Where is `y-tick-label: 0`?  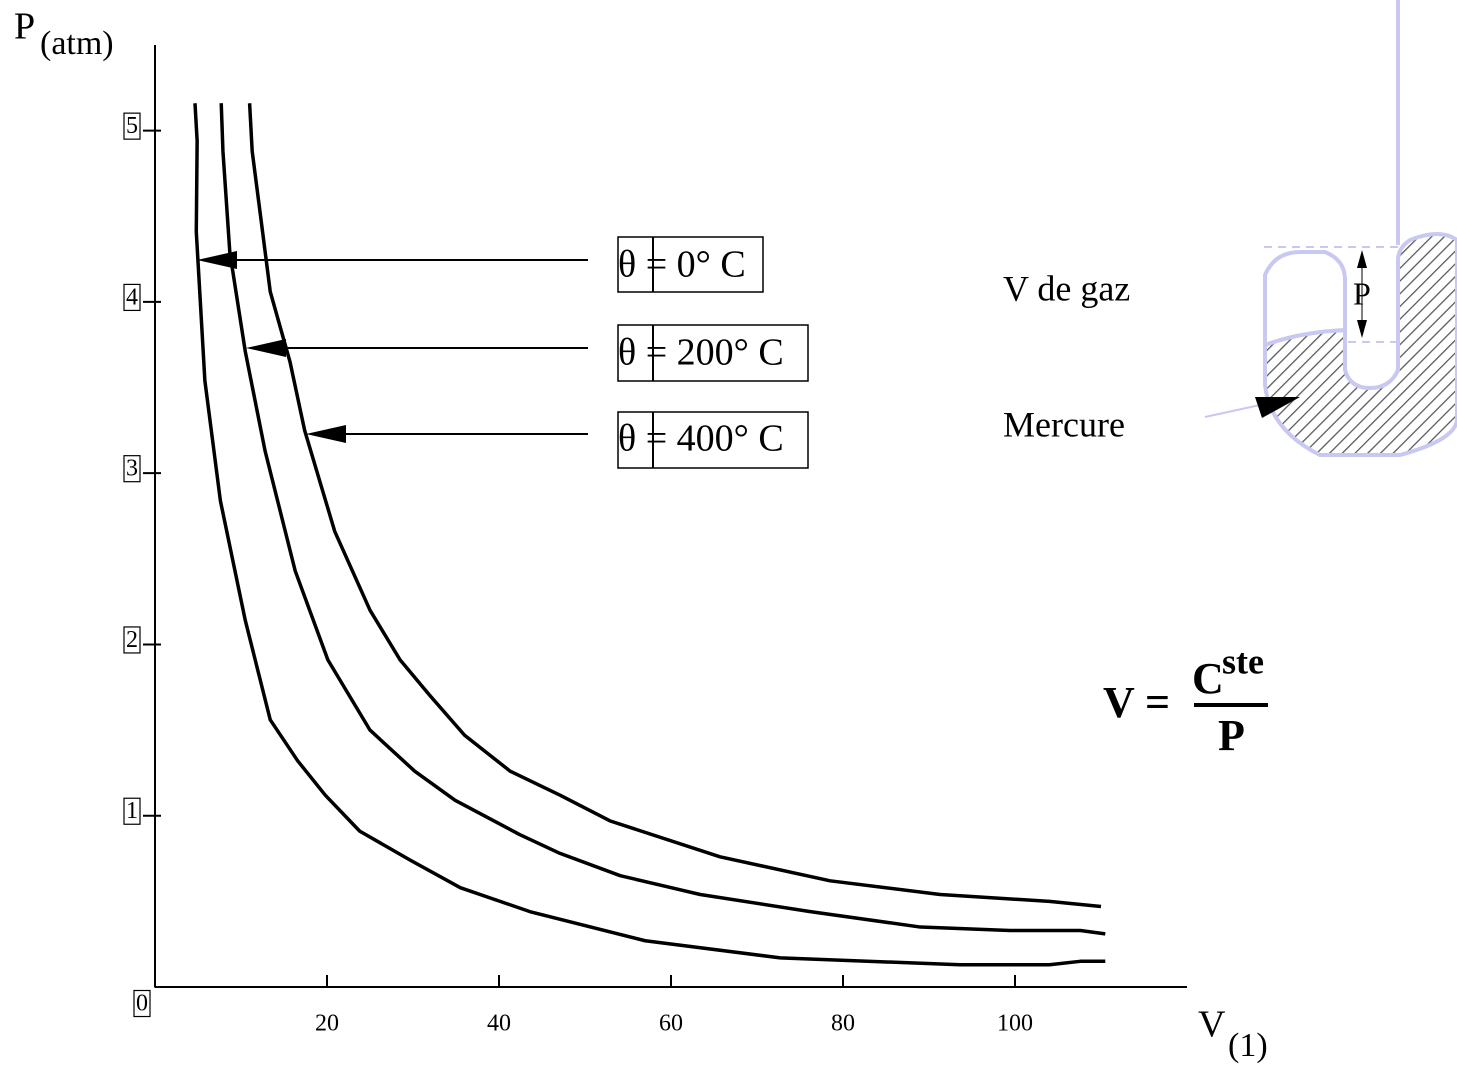 y-tick-label: 0 is located at coordinates (142, 1004).